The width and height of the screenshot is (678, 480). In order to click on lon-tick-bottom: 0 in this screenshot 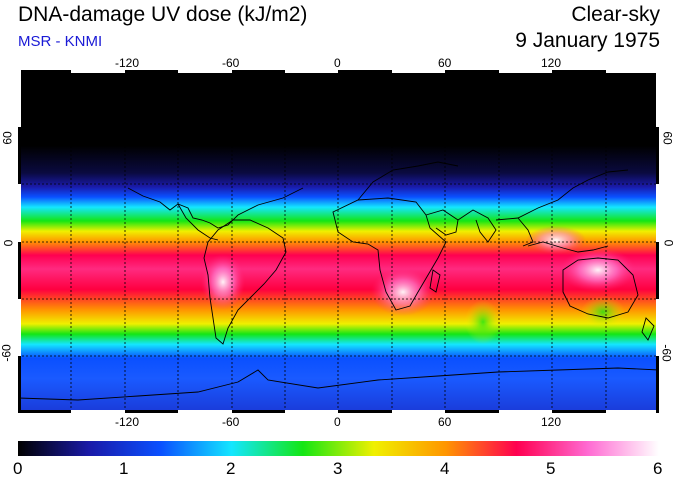, I will do `click(337, 422)`.